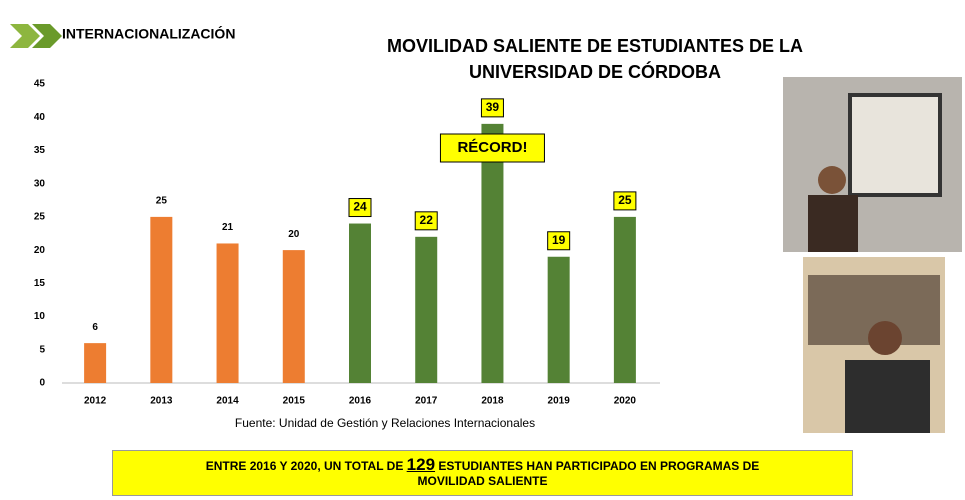 This screenshot has width=965, height=500. Describe the element at coordinates (40, 217) in the screenshot. I see `y-tick-label: 25` at that location.